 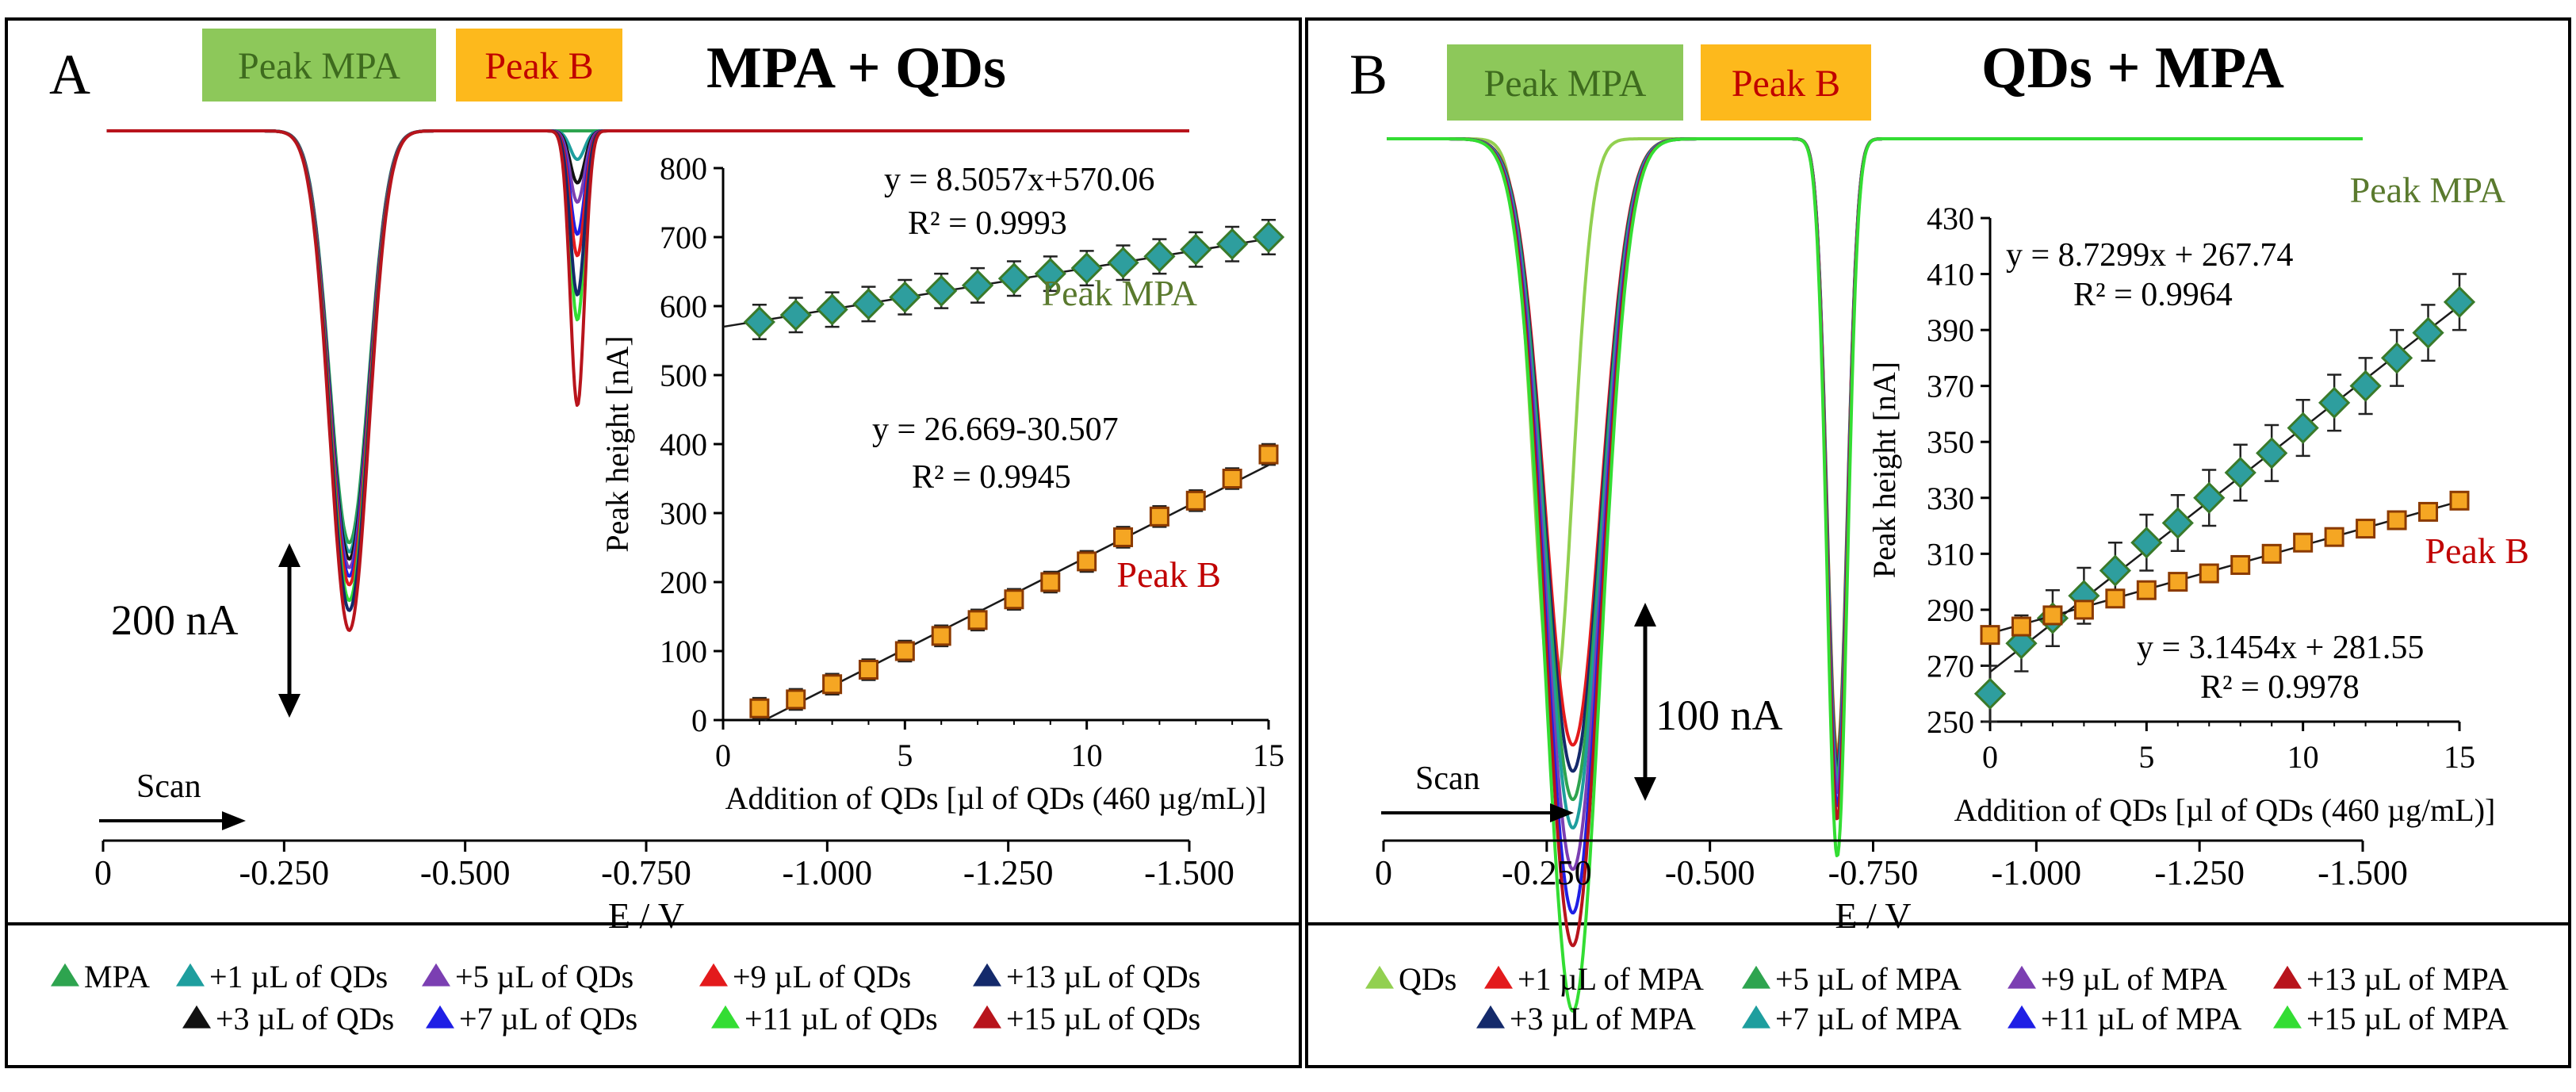 What do you see at coordinates (288, 1018) in the screenshot?
I see `legend-item: +3 µL of QDs` at bounding box center [288, 1018].